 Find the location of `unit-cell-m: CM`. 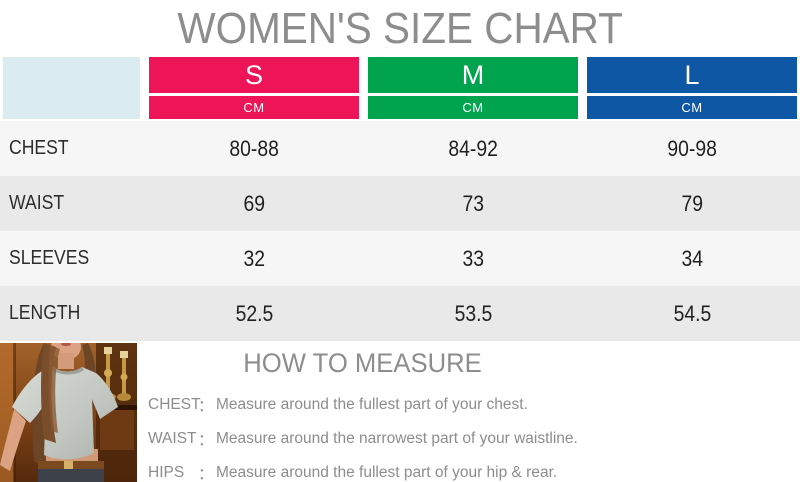

unit-cell-m: CM is located at coordinates (473, 107).